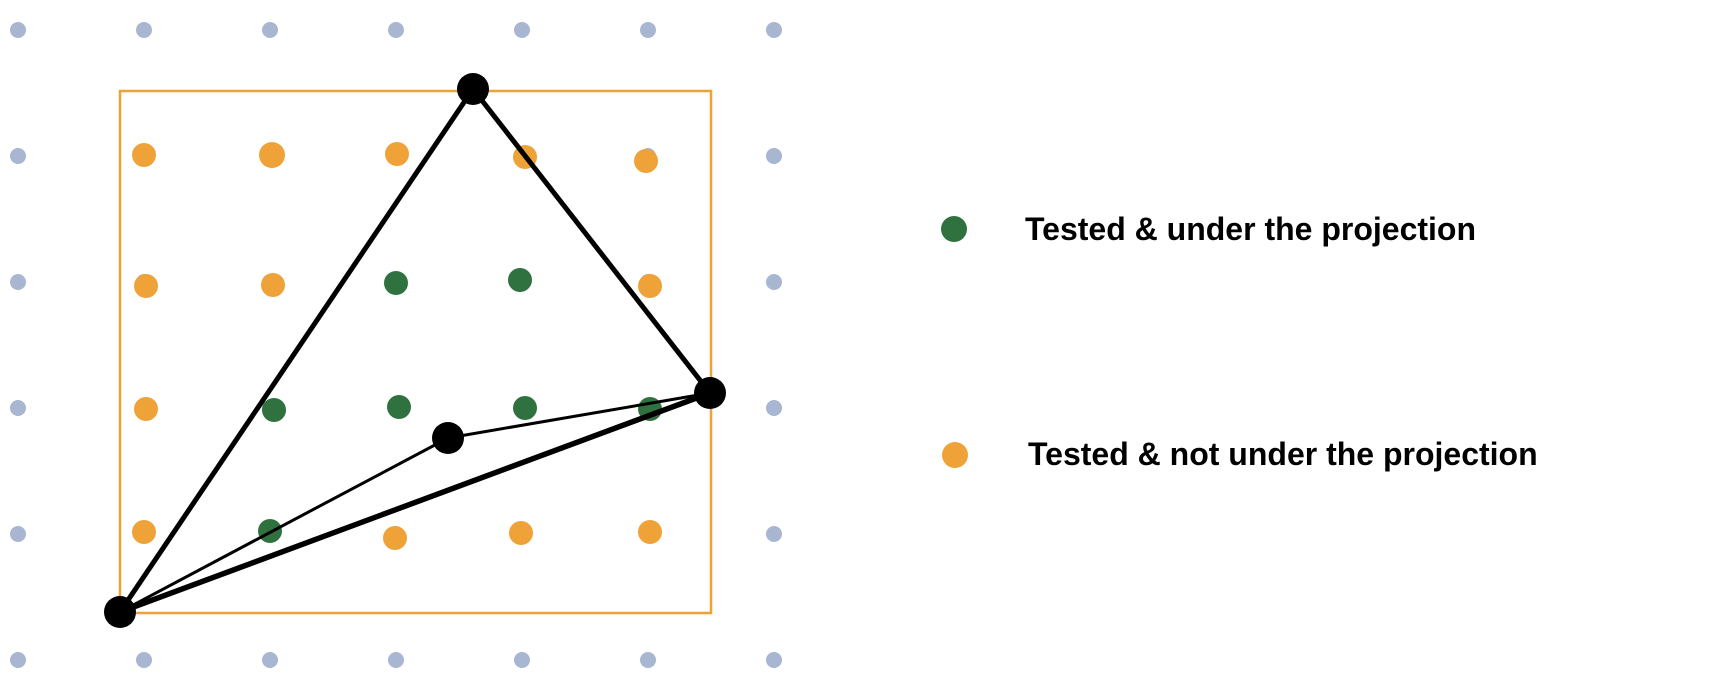  Describe the element at coordinates (284, 525) in the screenshot. I see `edge-inner-left` at that location.